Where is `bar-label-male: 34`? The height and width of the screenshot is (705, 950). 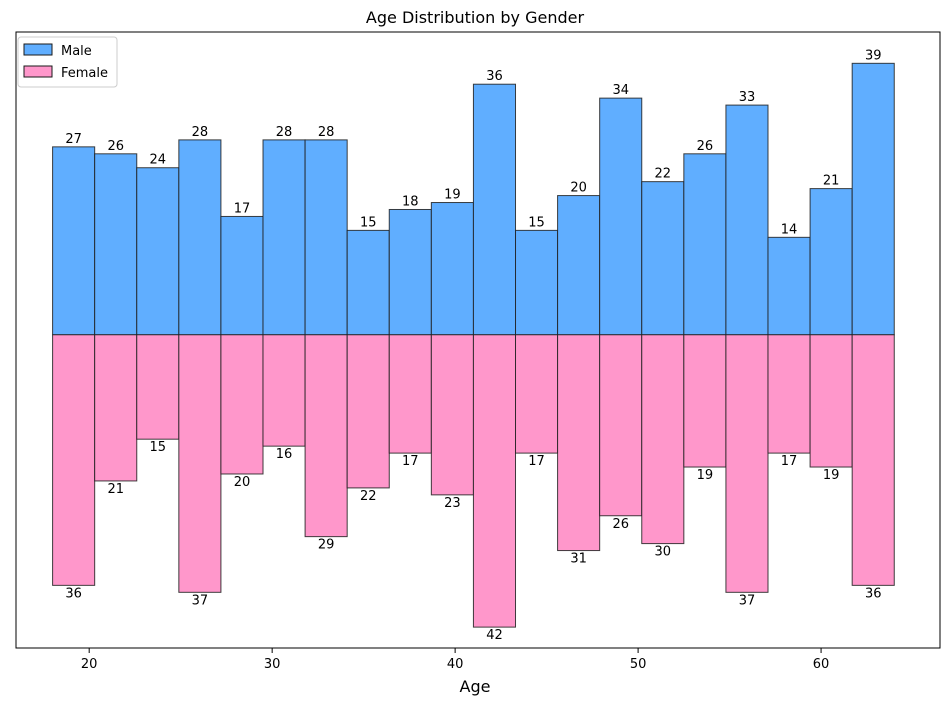
bar-label-male: 34 is located at coordinates (620, 90).